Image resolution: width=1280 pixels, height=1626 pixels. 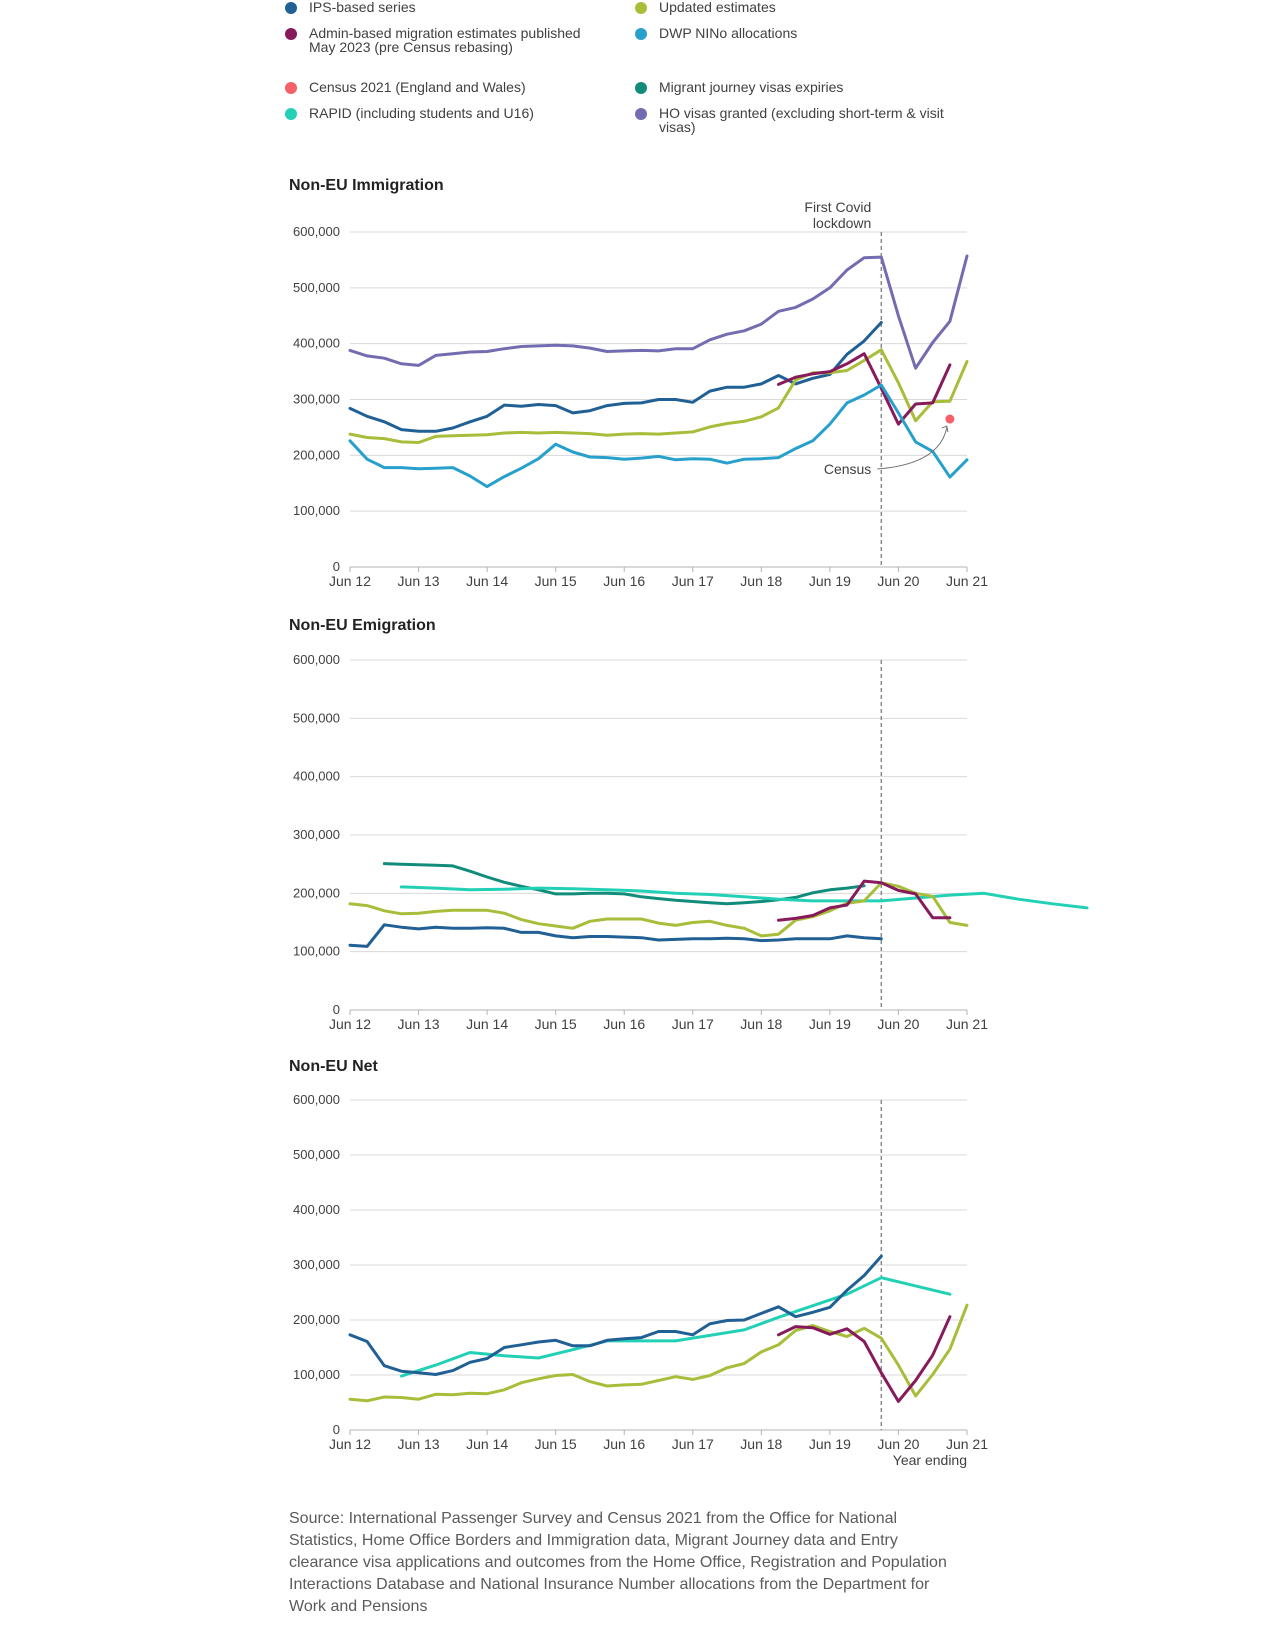 I want to click on legend-label: RAPID (including students and U16), so click(x=421, y=113).